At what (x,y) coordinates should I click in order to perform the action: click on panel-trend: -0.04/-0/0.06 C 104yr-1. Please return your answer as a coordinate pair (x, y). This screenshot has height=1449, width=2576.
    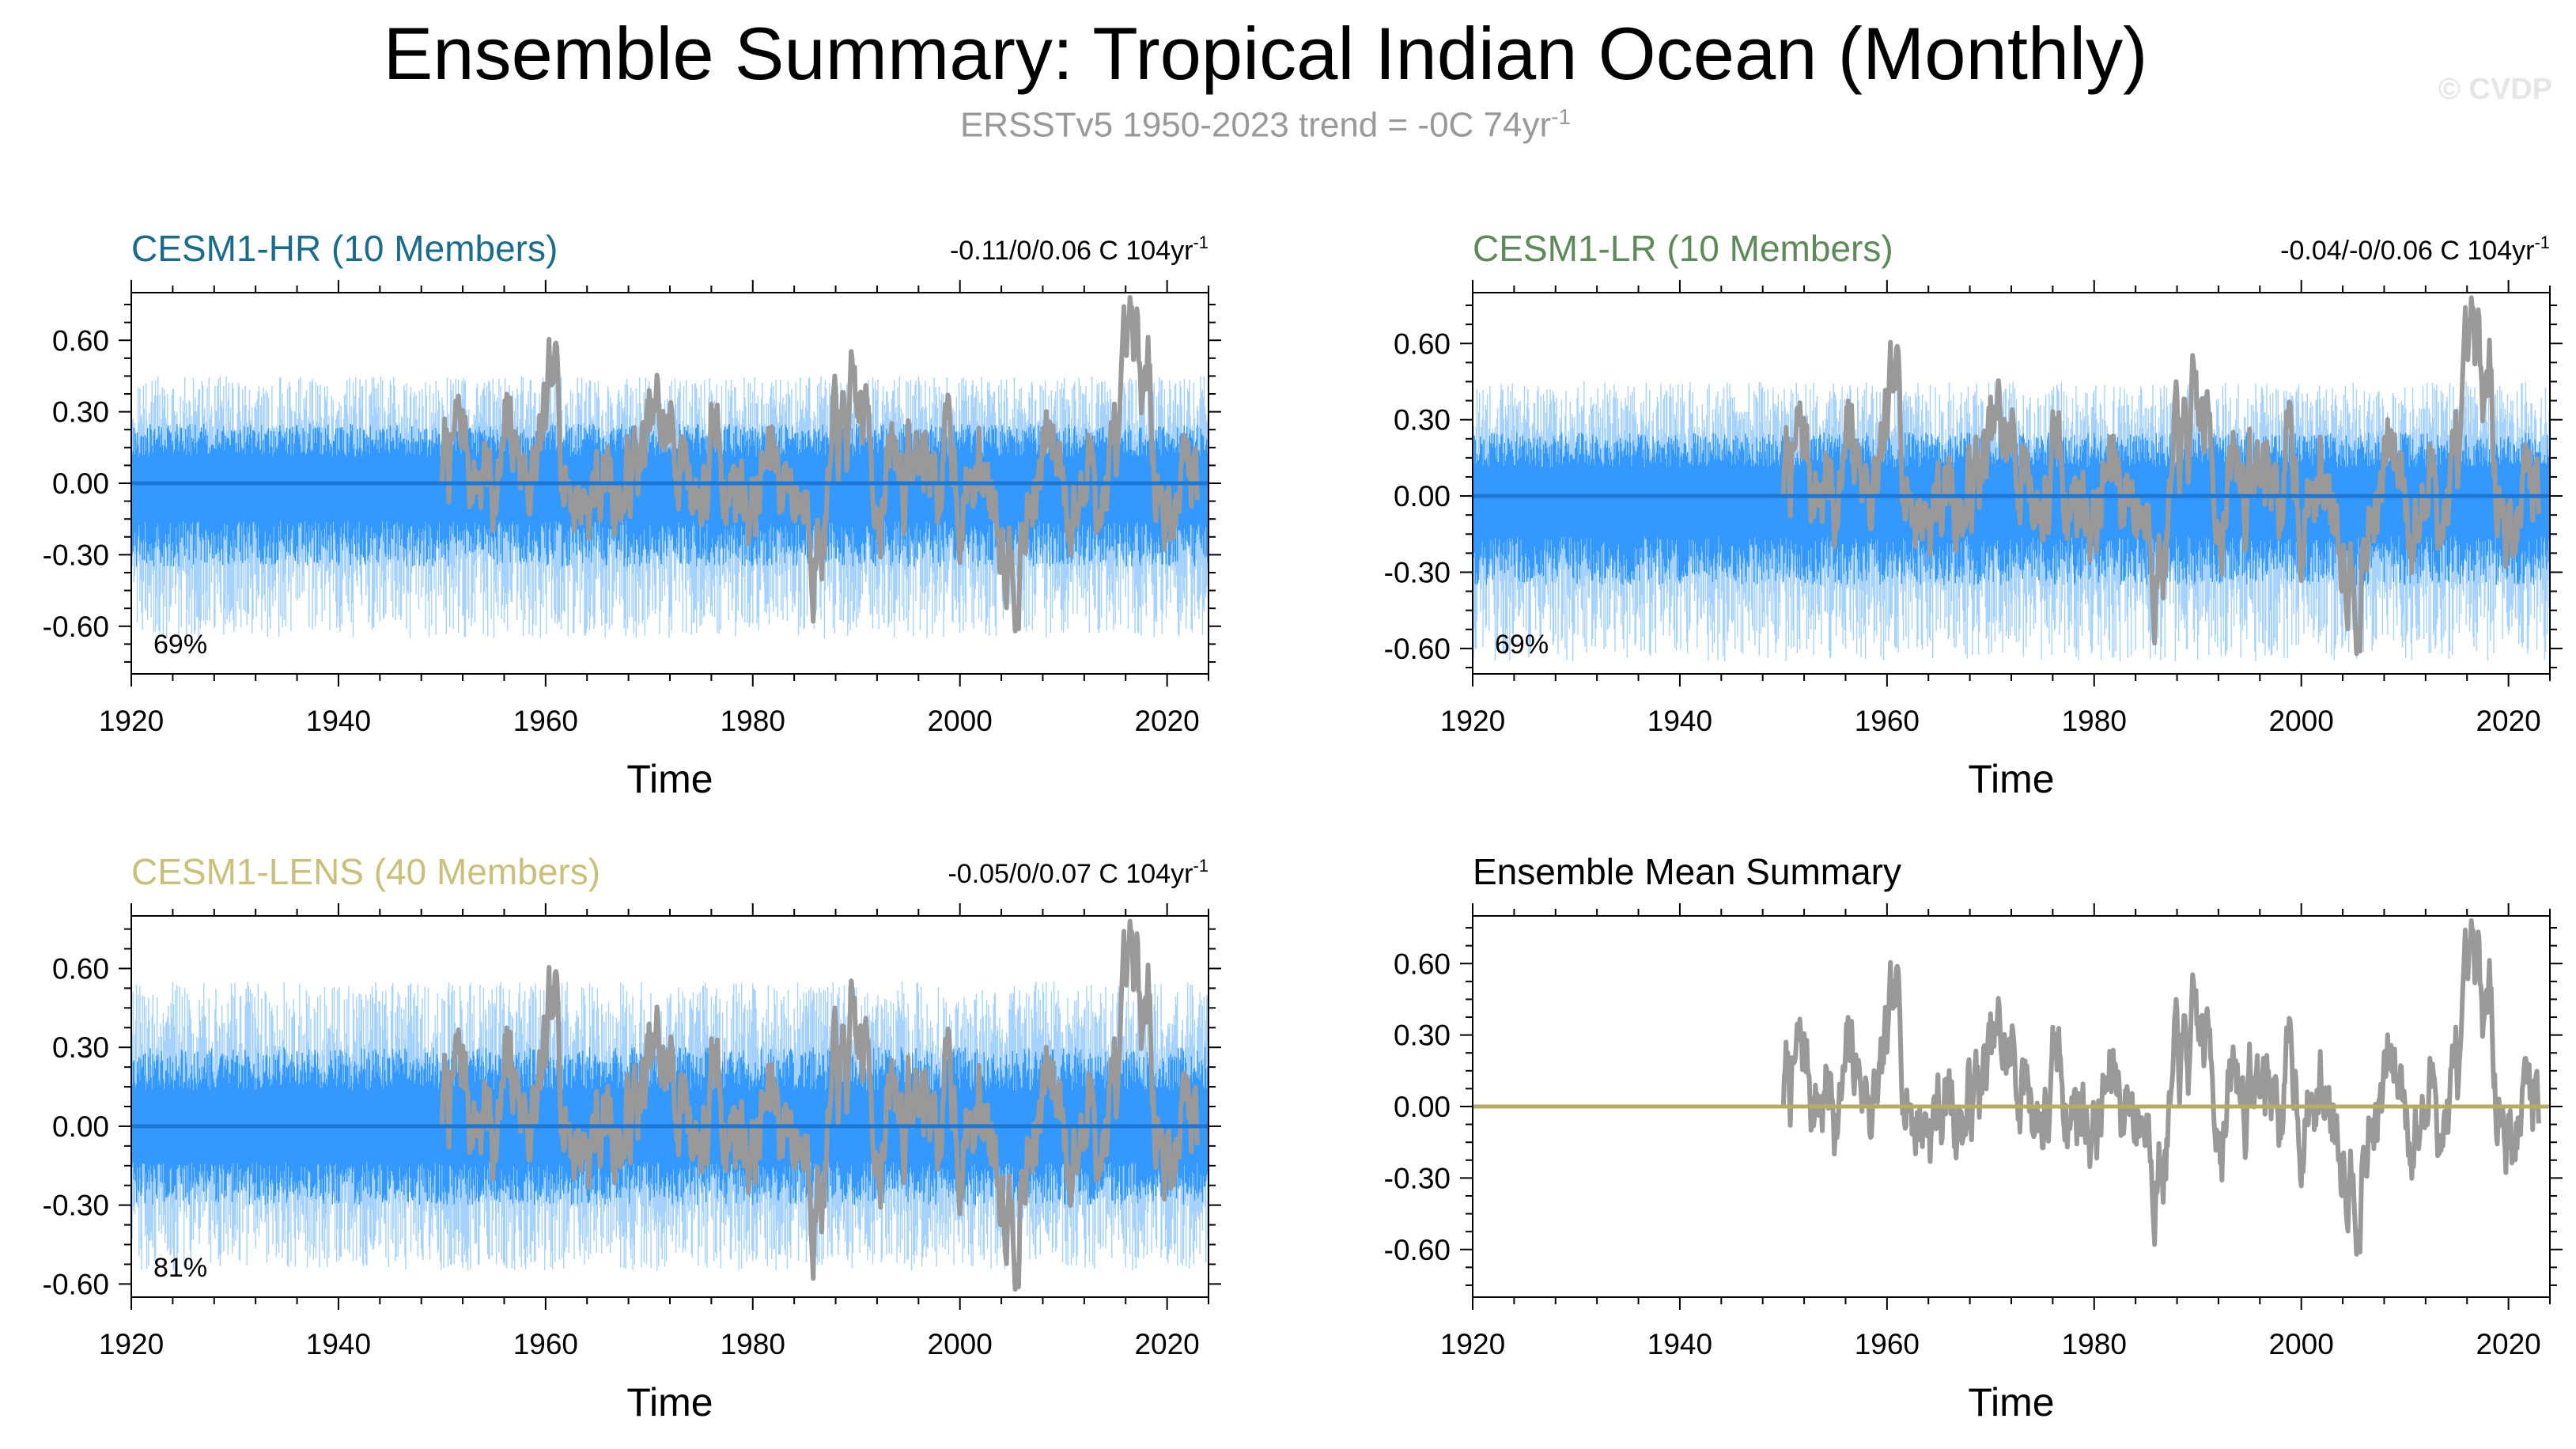
    Looking at the image, I should click on (2415, 249).